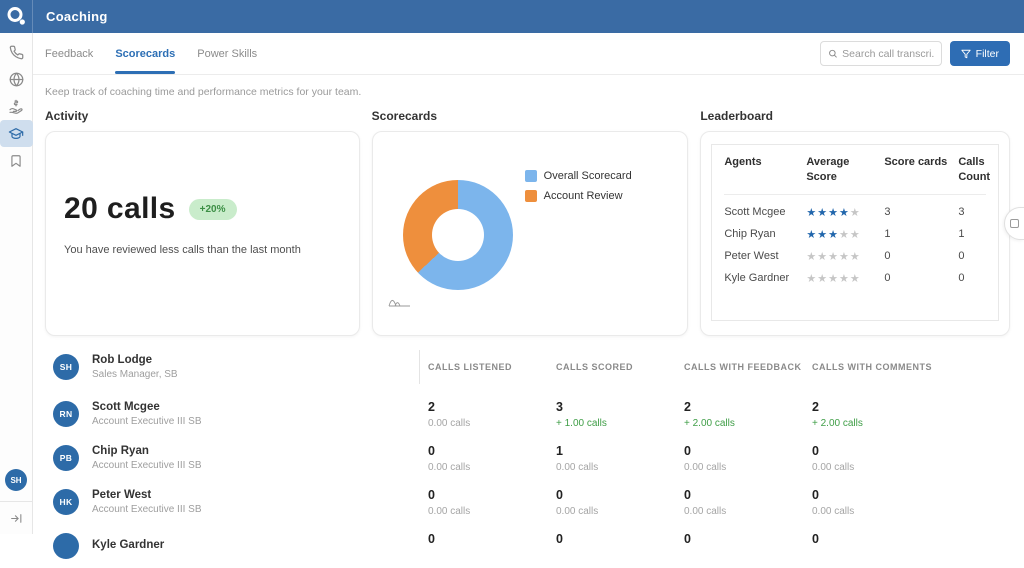 The height and width of the screenshot is (568, 1024). I want to click on leaderboard-header-score-cards: Score cards, so click(916, 162).